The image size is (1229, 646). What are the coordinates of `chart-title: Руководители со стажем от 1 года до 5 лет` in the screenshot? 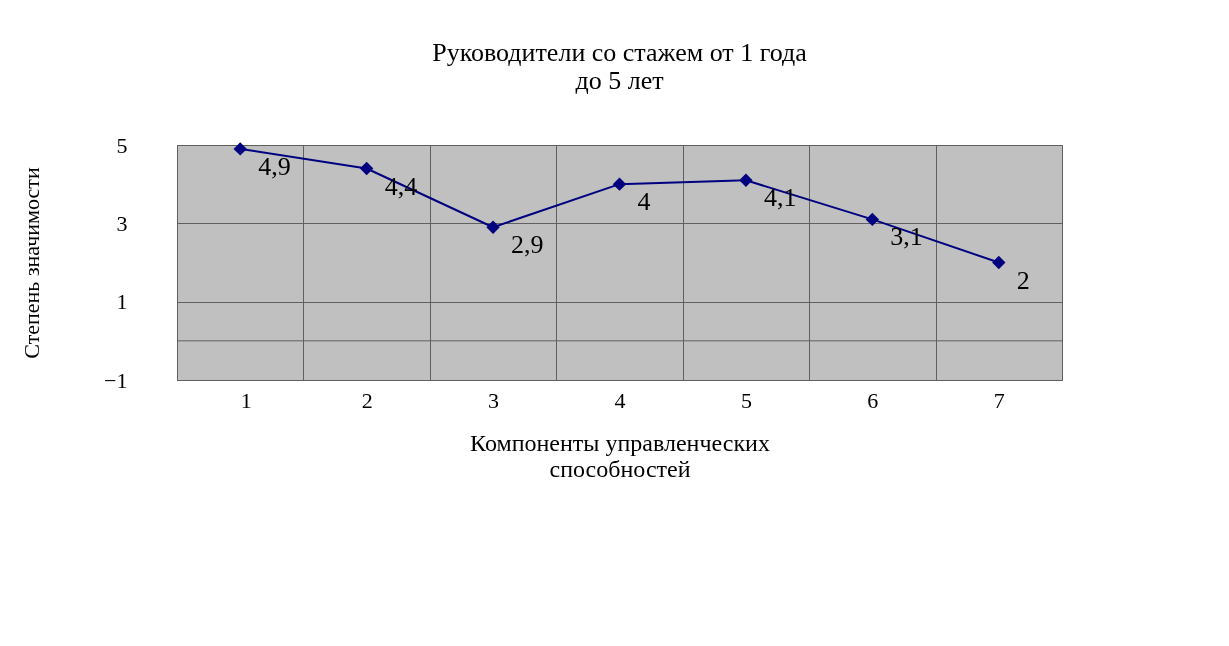 It's located at (620, 66).